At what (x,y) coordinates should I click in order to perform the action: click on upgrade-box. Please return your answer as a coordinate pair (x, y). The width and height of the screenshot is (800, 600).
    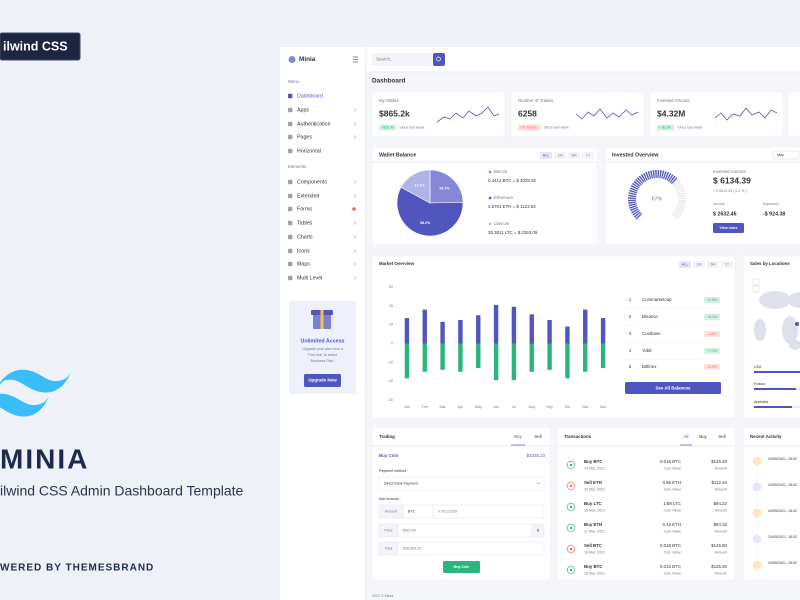
    Looking at the image, I should click on (322, 347).